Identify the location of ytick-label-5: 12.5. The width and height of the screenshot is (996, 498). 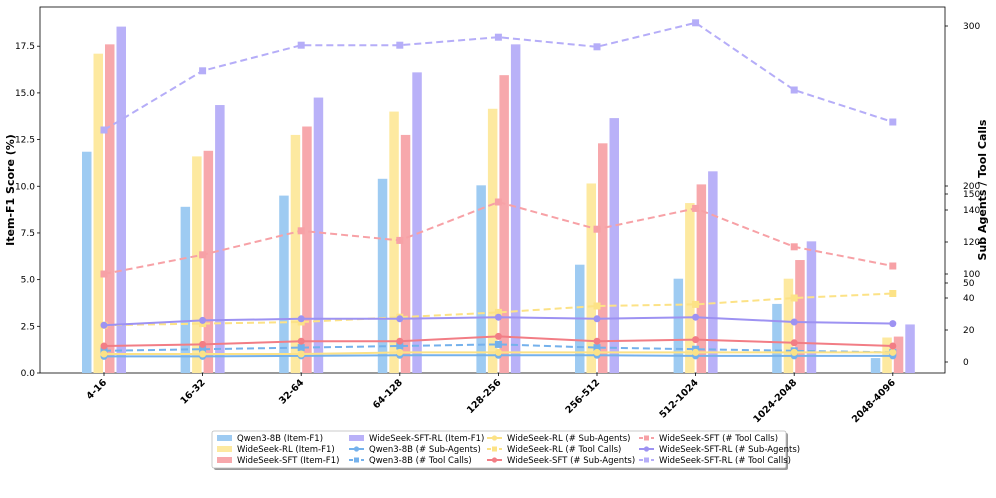
(25, 141).